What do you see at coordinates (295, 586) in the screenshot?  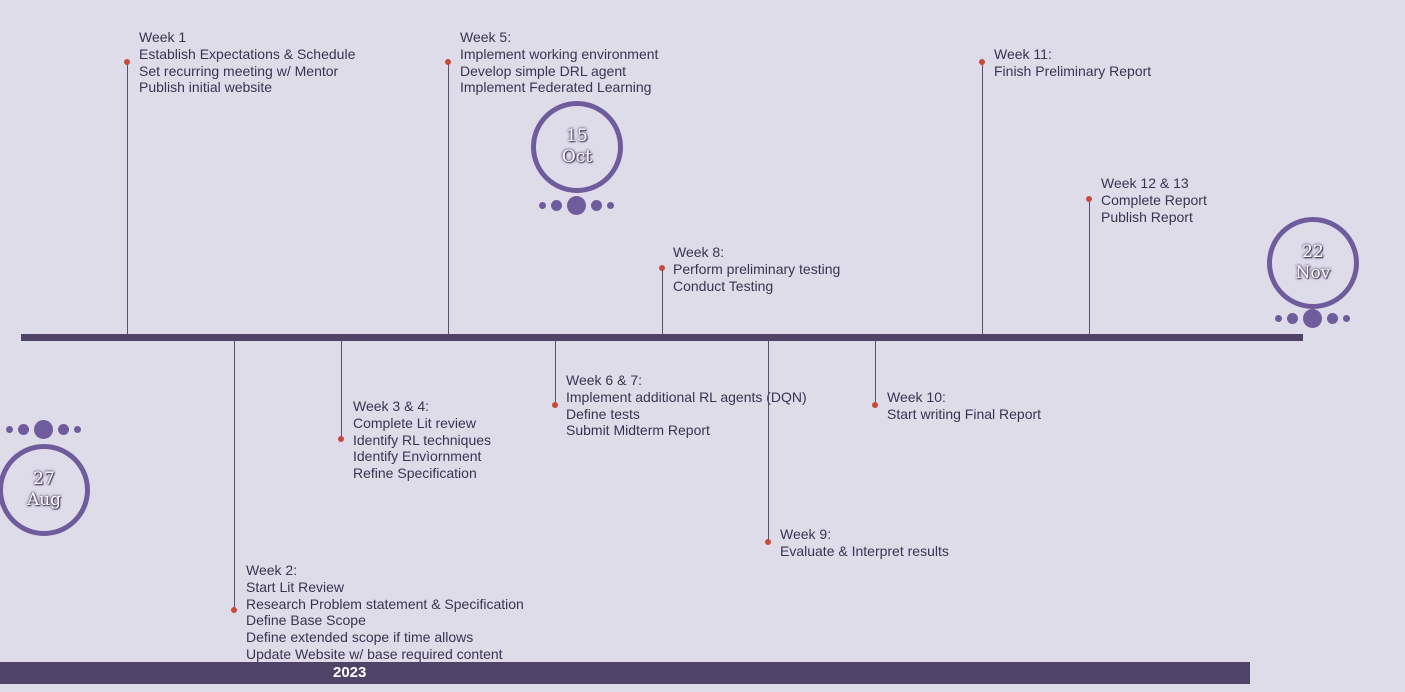 I see `milestone-task: Start Lit Review` at bounding box center [295, 586].